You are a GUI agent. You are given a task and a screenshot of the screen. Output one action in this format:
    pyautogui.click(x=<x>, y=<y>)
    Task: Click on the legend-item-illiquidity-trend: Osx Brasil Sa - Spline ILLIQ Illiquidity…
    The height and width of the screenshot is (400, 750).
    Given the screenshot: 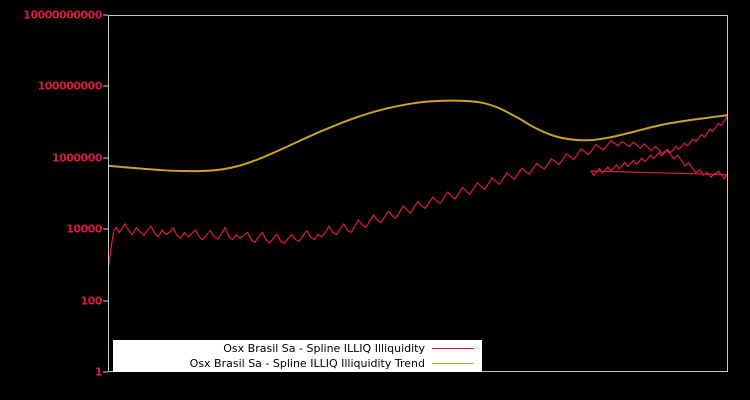 What is the action you would take?
    pyautogui.click(x=297, y=363)
    